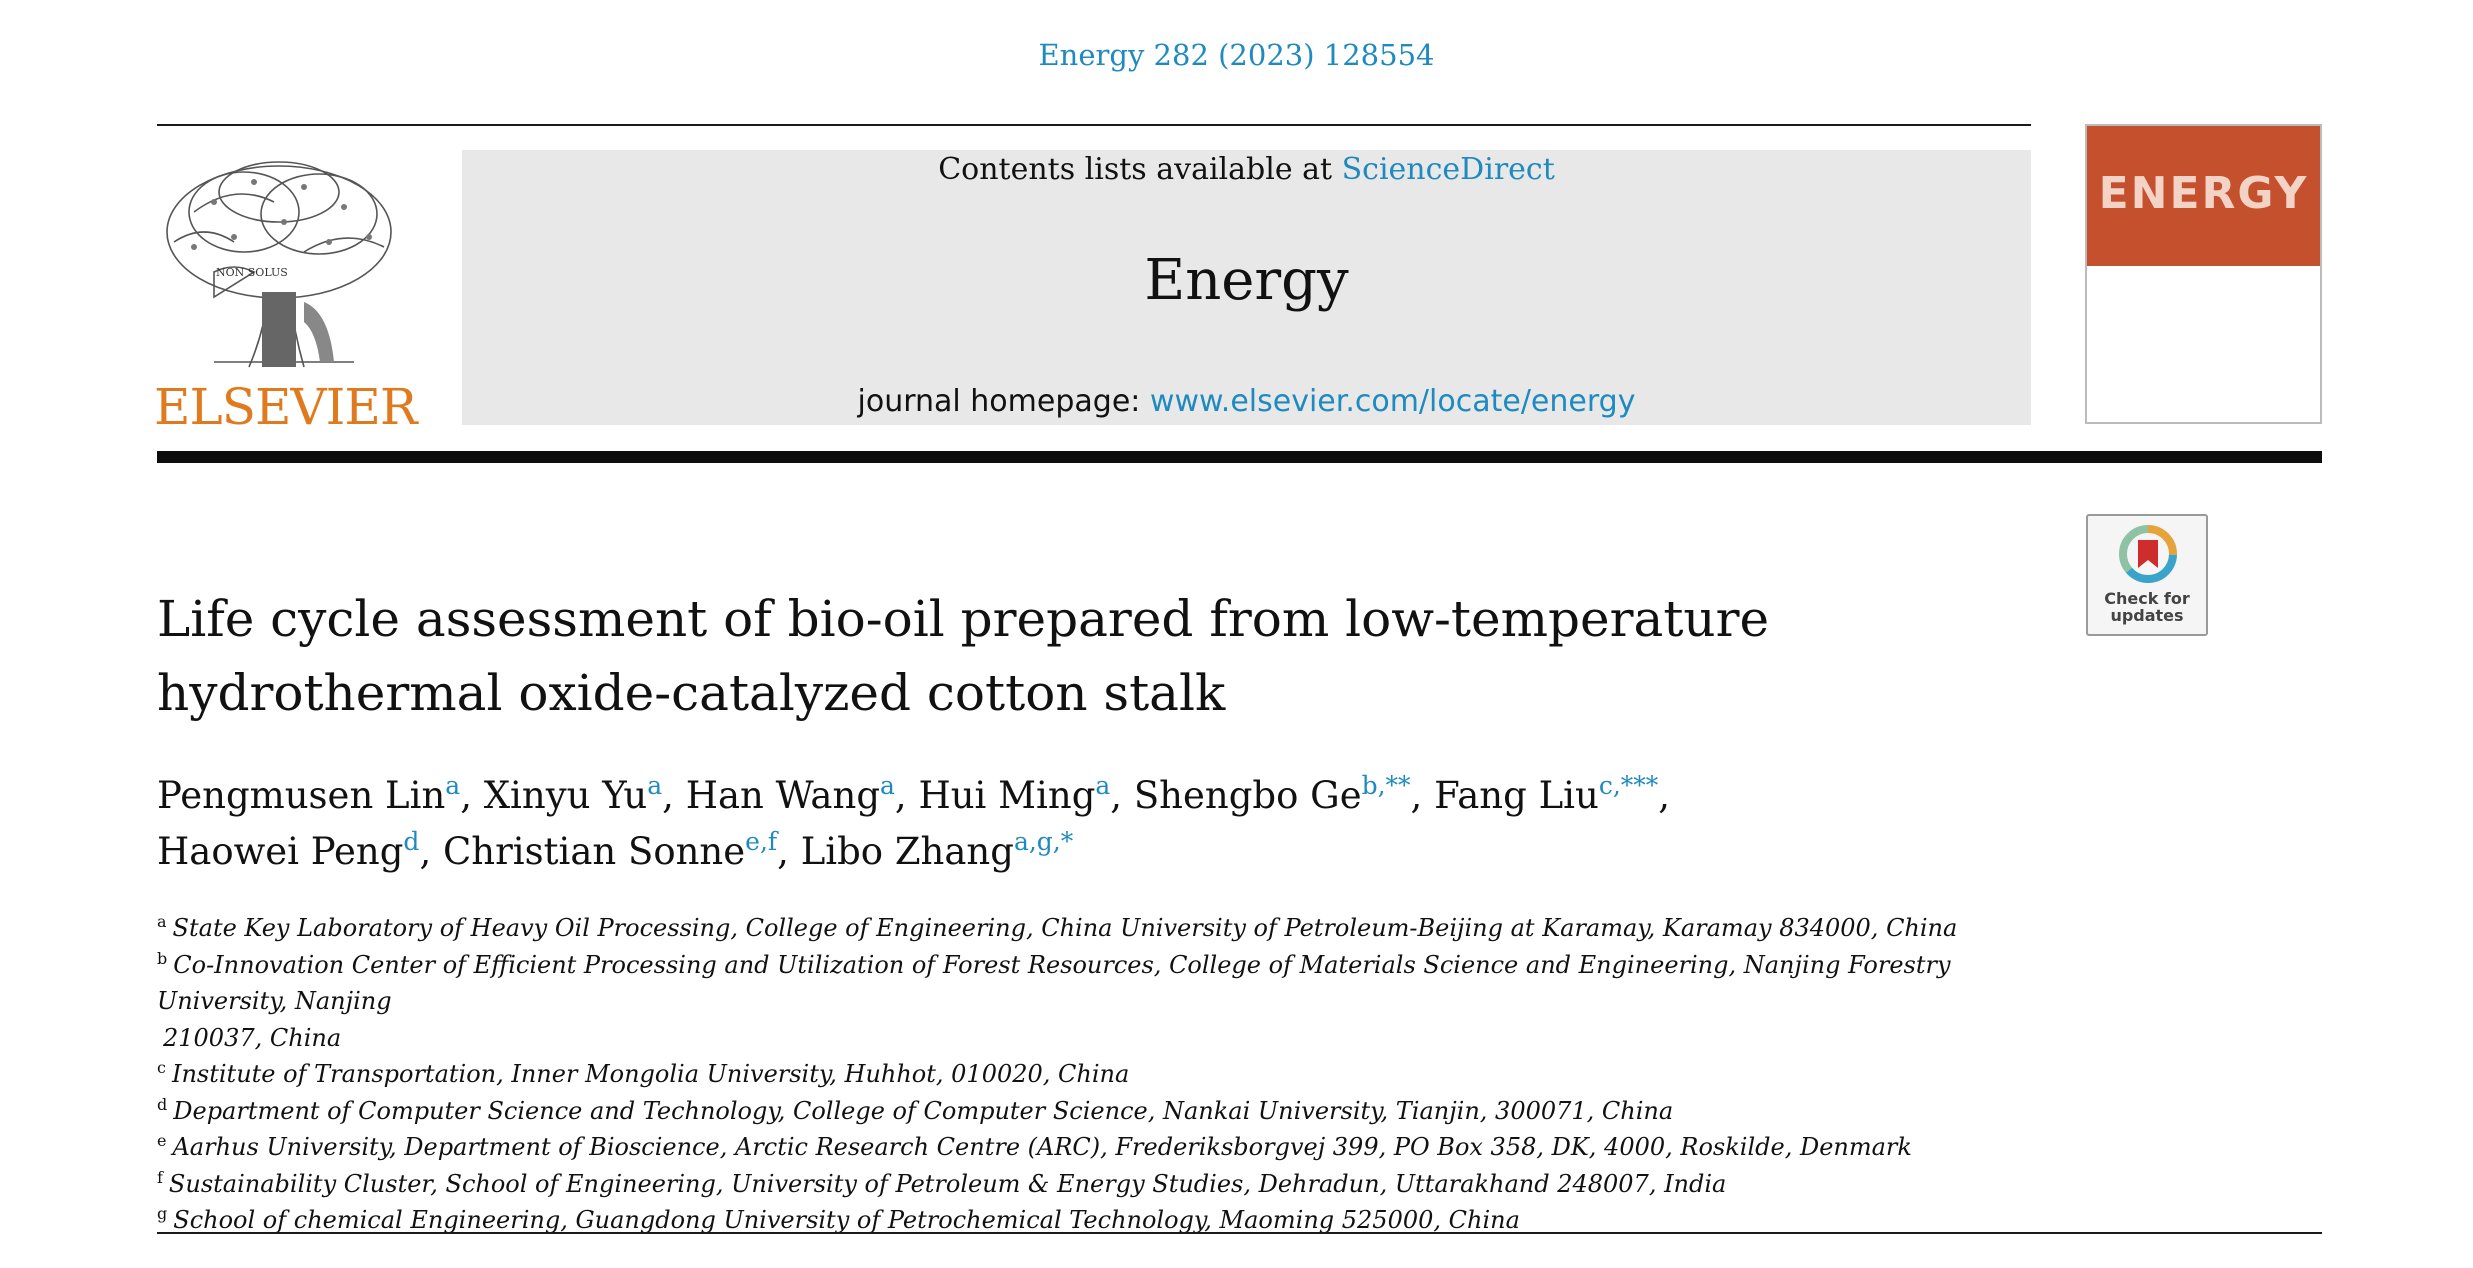 The image size is (2473, 1268). What do you see at coordinates (1007, 795) in the screenshot?
I see `author-name: Hui Ming` at bounding box center [1007, 795].